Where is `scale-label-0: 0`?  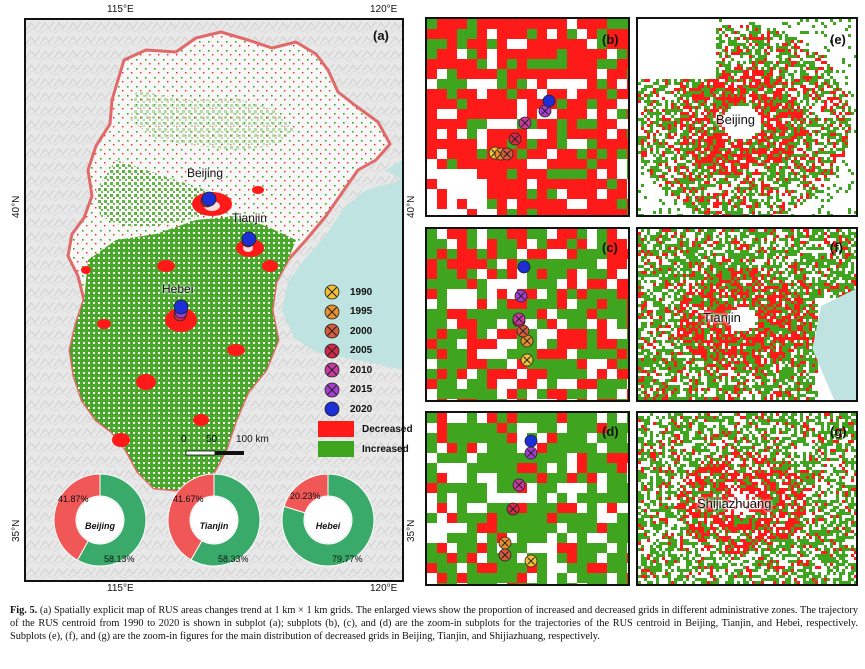
scale-label-0: 0 is located at coordinates (184, 439).